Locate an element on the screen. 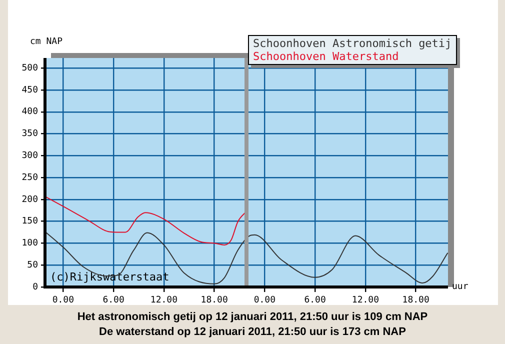 The width and height of the screenshot is (505, 344). text: De waterstand op 12 januari 2011, 21:50 uur is 173 cm NAP is located at coordinates (252, 332).